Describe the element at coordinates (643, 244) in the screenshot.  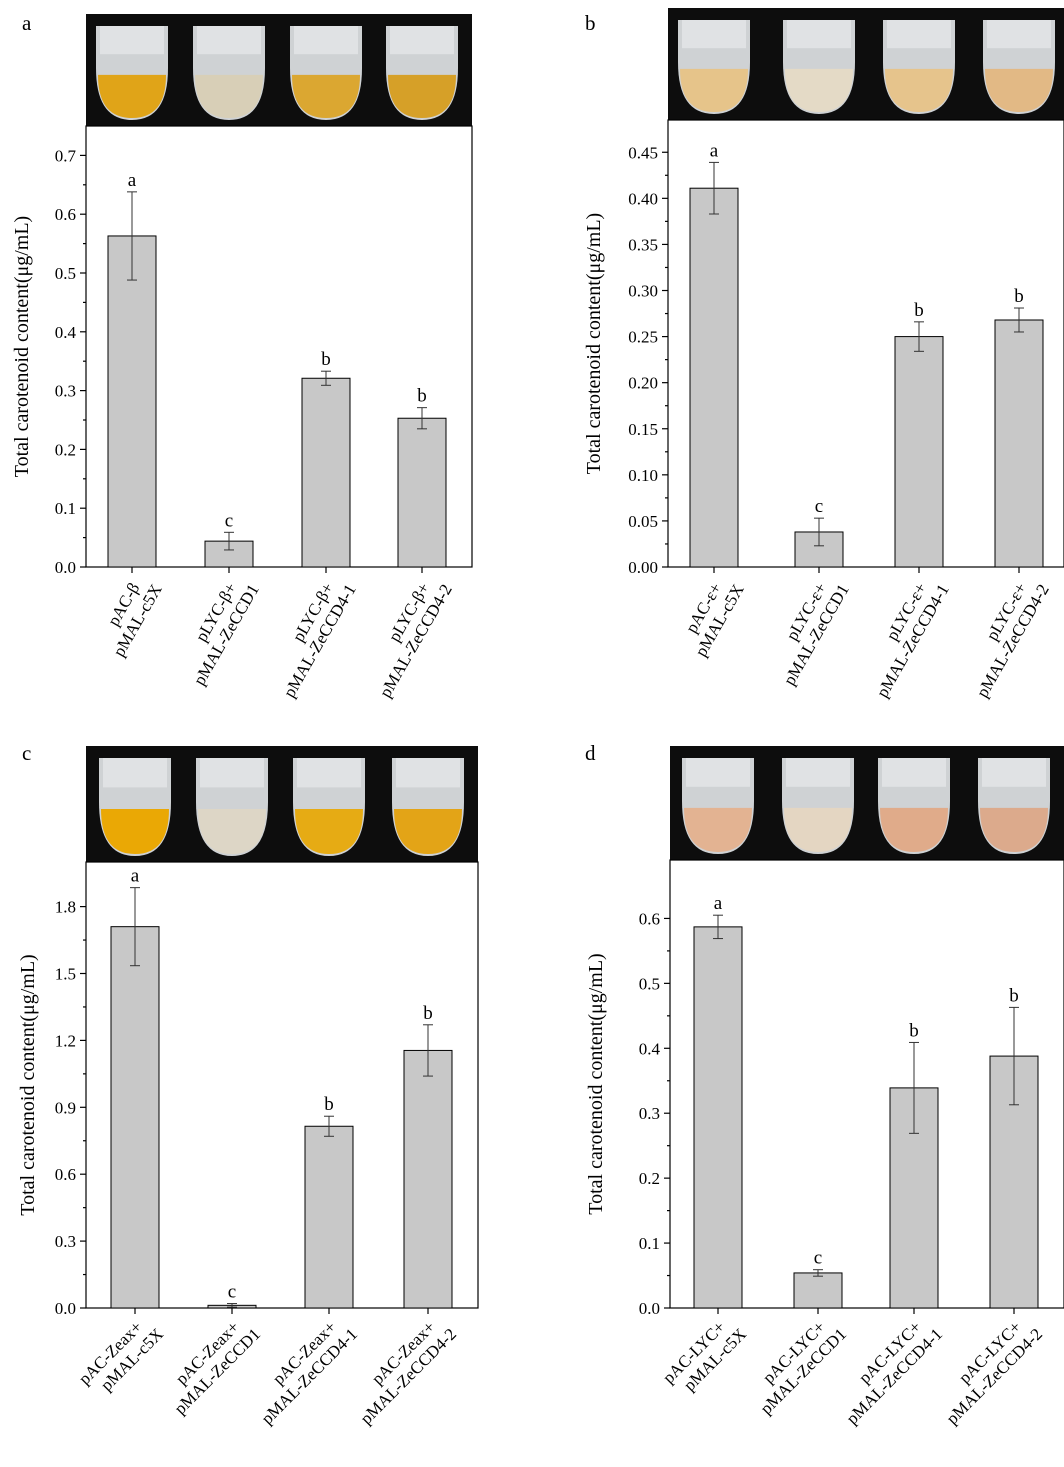
I see `y-tick-label: 0.35` at that location.